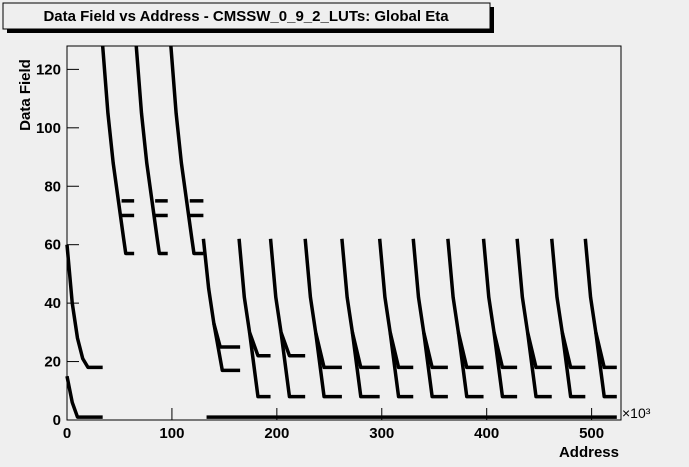  Describe the element at coordinates (48, 69) in the screenshot. I see `y-tick-label: 120` at that location.